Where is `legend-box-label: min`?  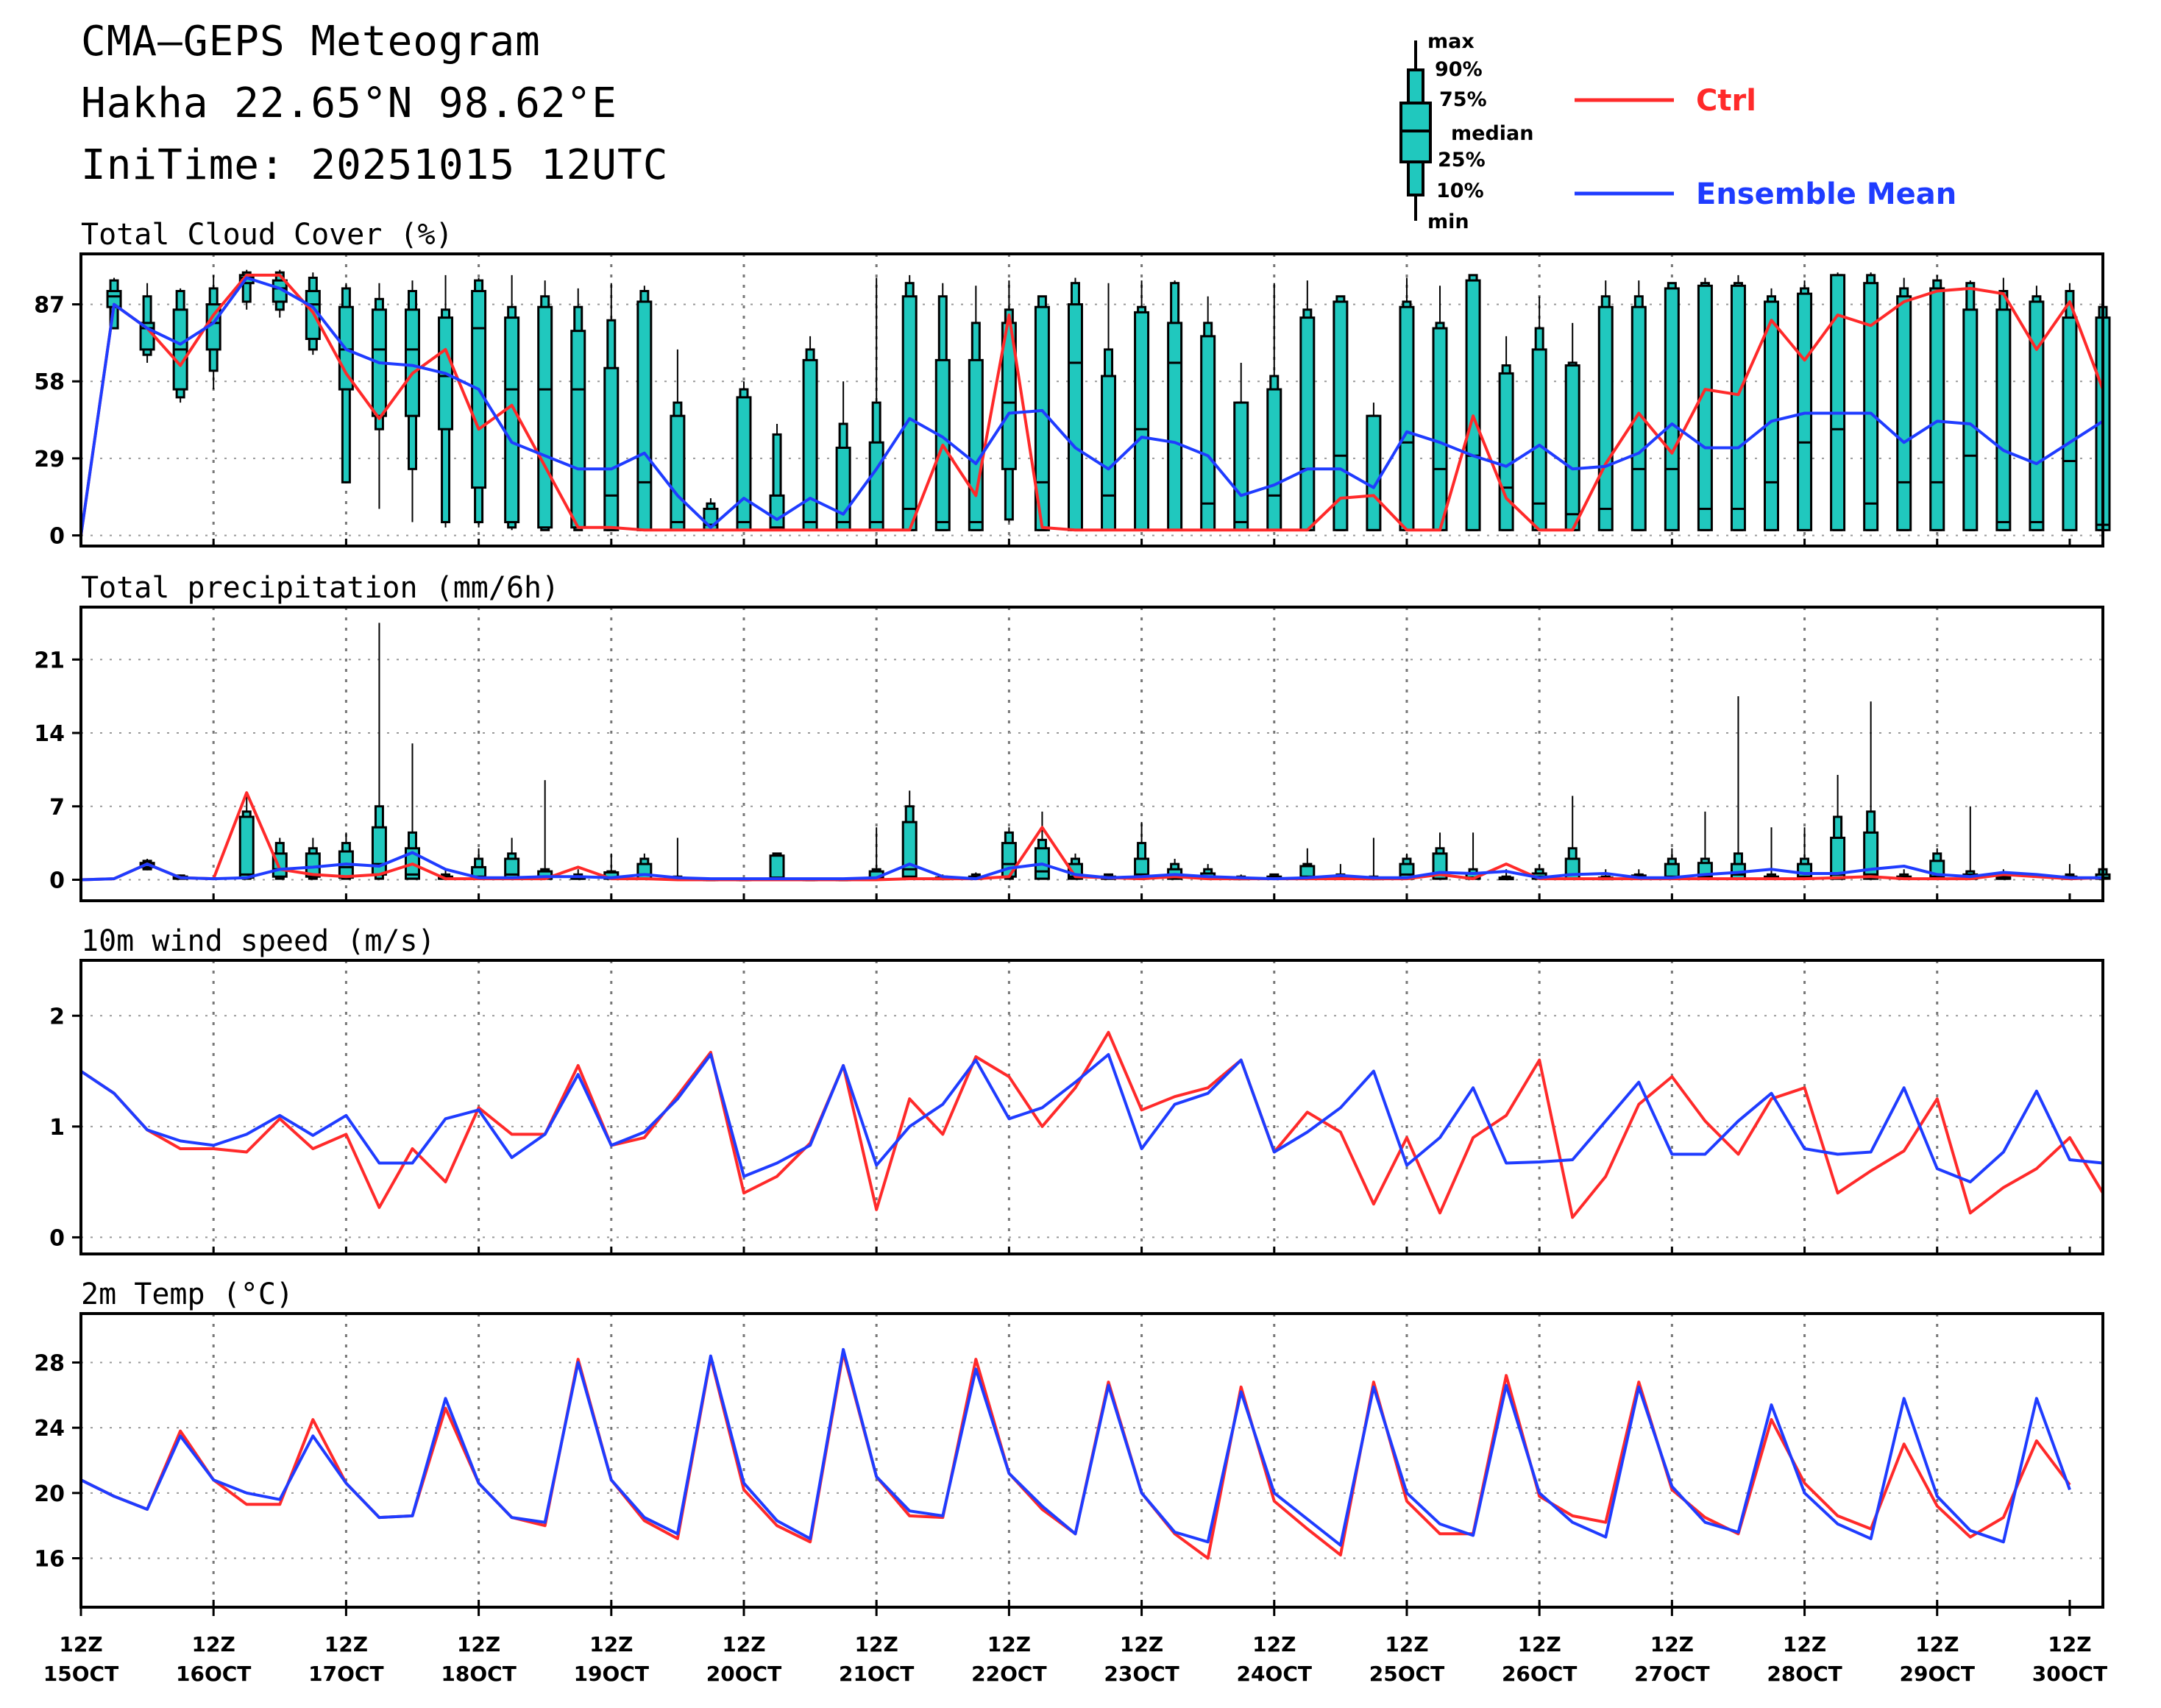 legend-box-label: min is located at coordinates (1448, 222).